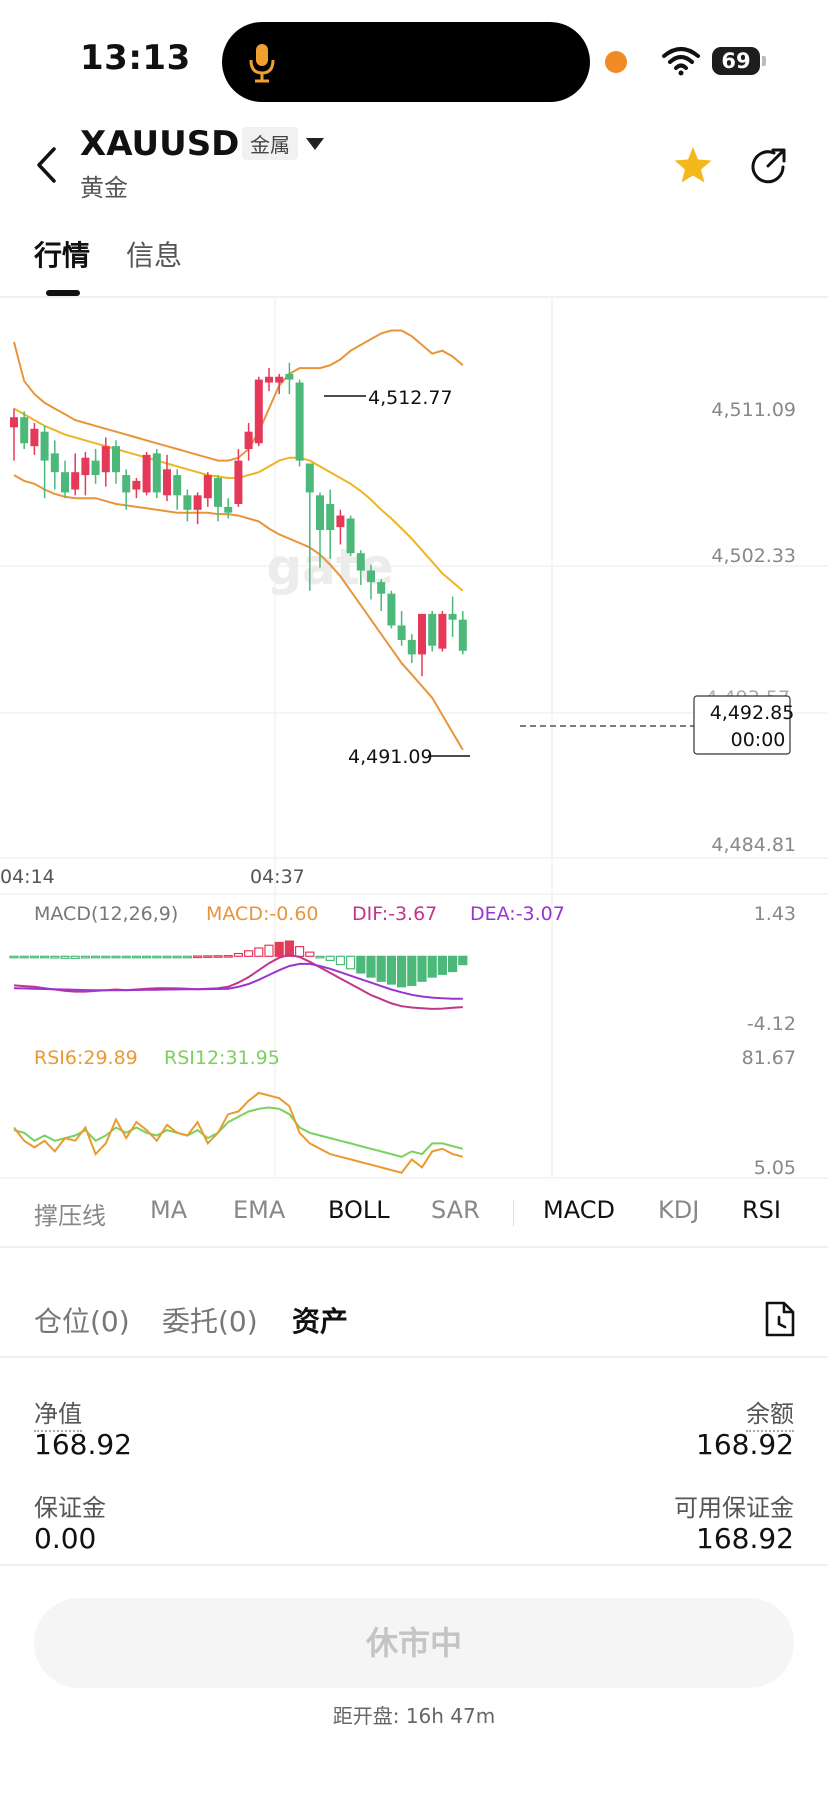 Image resolution: width=828 pixels, height=1796 pixels. Describe the element at coordinates (70, 1216) in the screenshot. I see `indicator-tab-support: 撑压线` at that location.